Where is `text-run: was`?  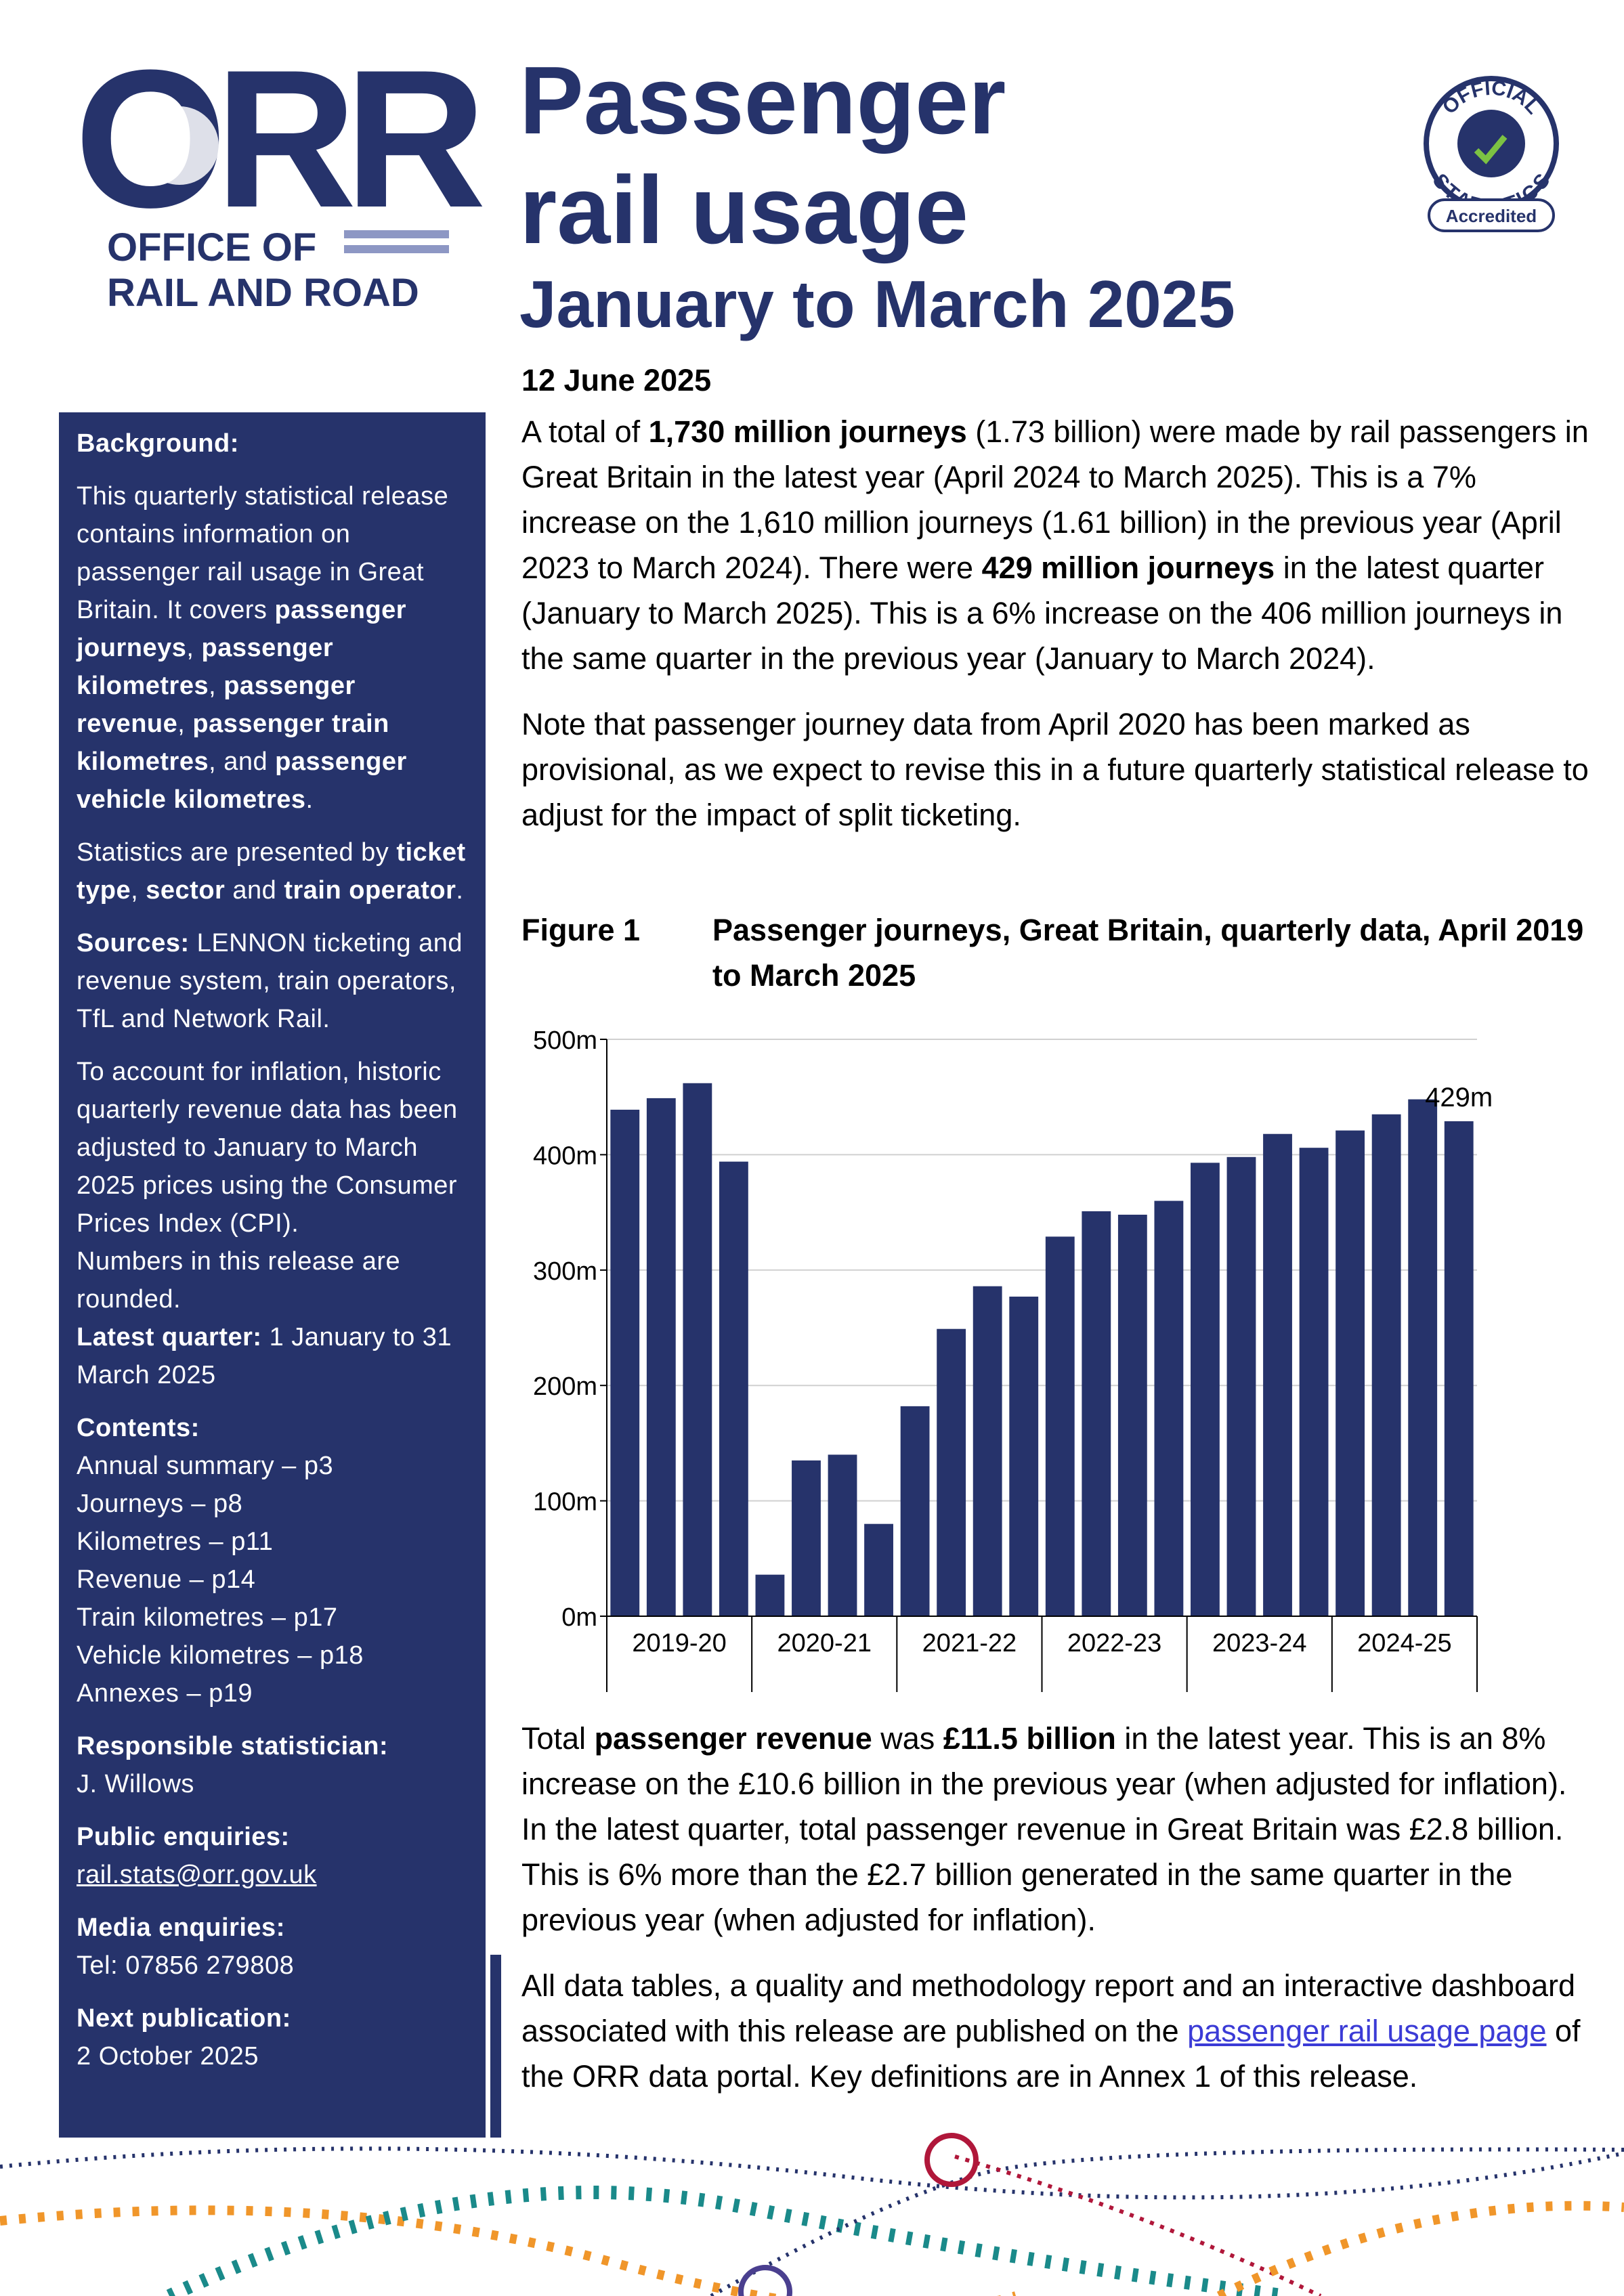
text-run: was is located at coordinates (907, 1738).